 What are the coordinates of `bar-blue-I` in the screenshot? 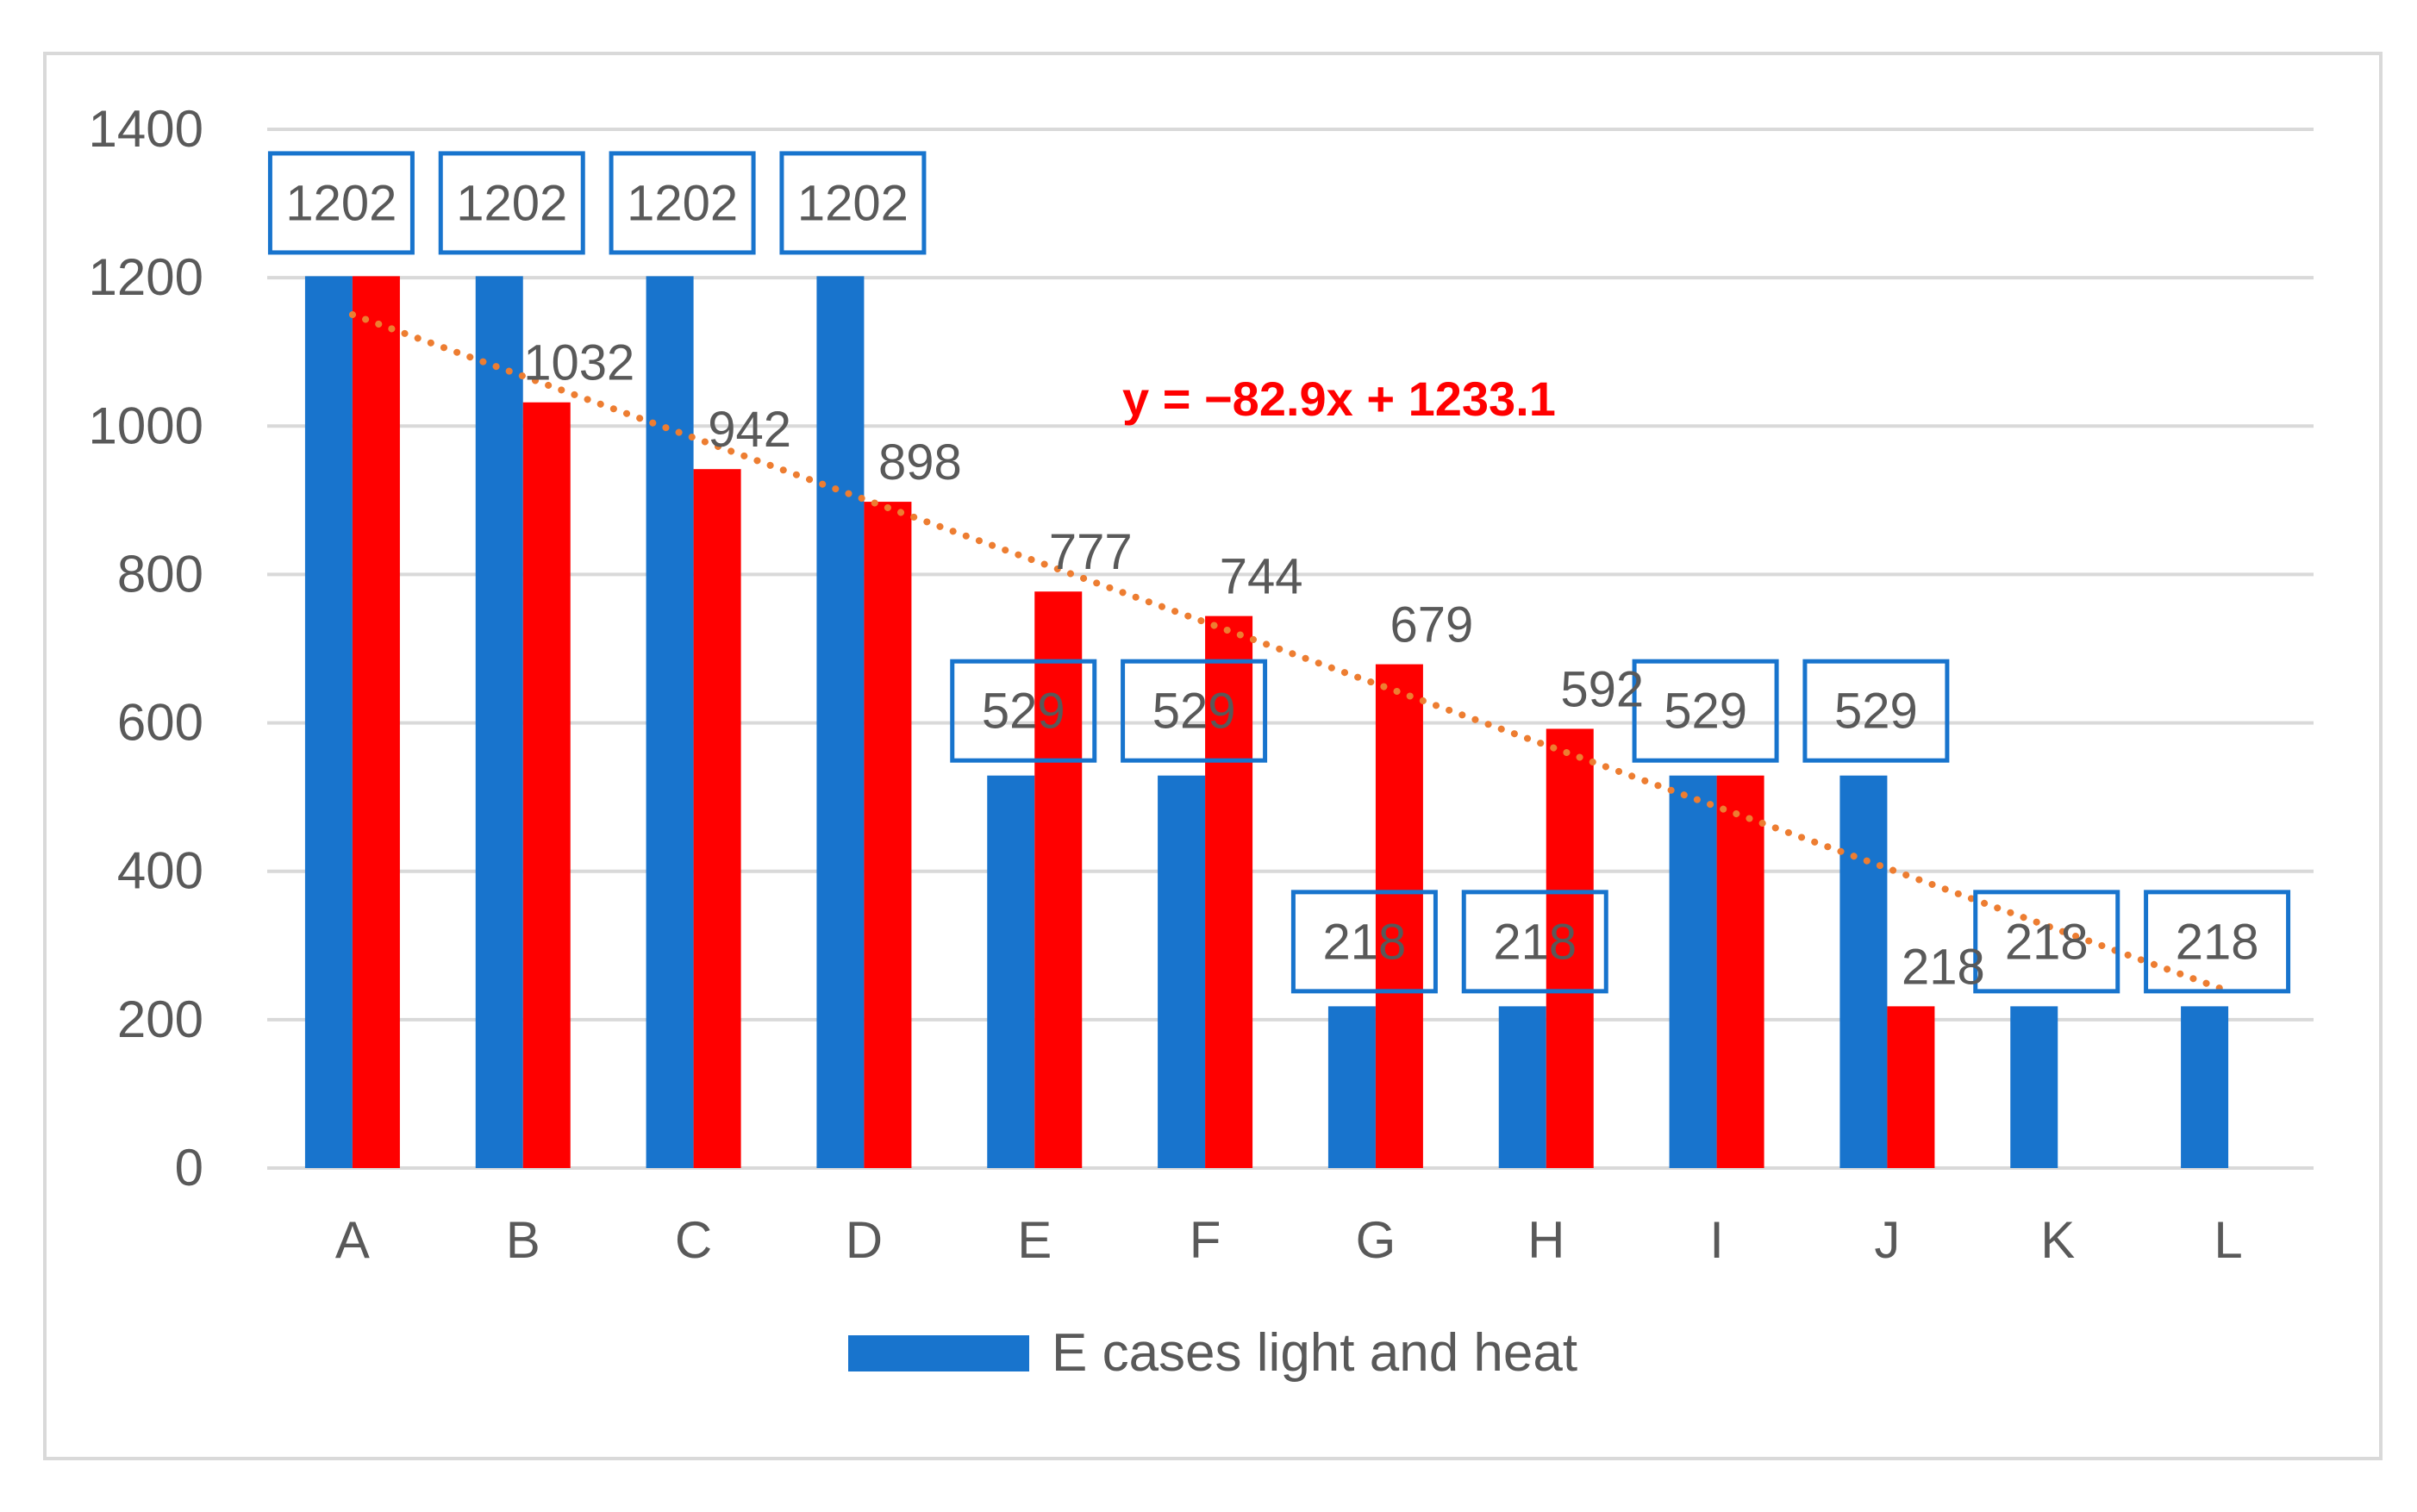 It's located at (1693, 971).